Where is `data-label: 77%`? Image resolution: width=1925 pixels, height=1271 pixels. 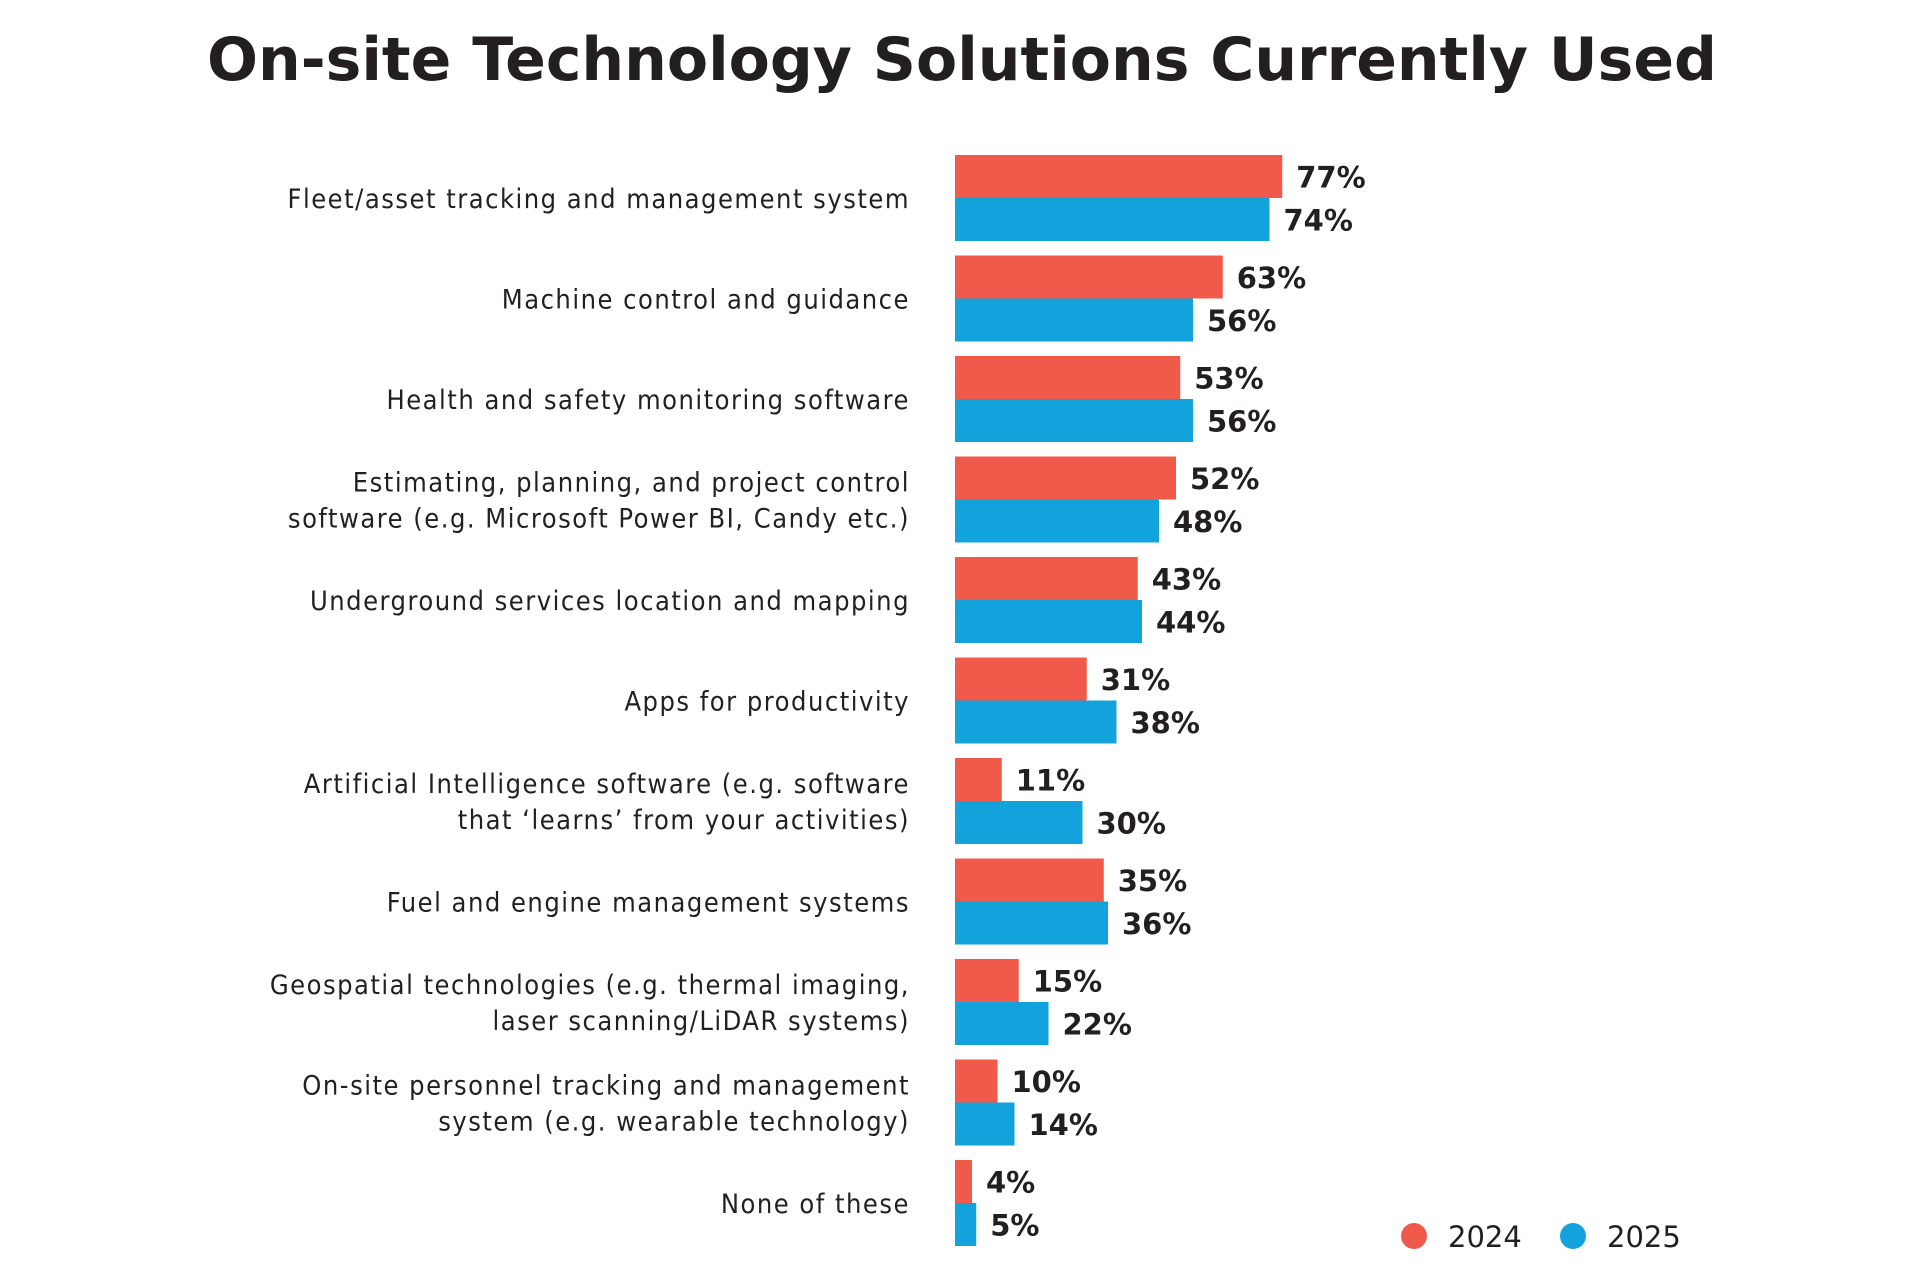
data-label: 77% is located at coordinates (1330, 178).